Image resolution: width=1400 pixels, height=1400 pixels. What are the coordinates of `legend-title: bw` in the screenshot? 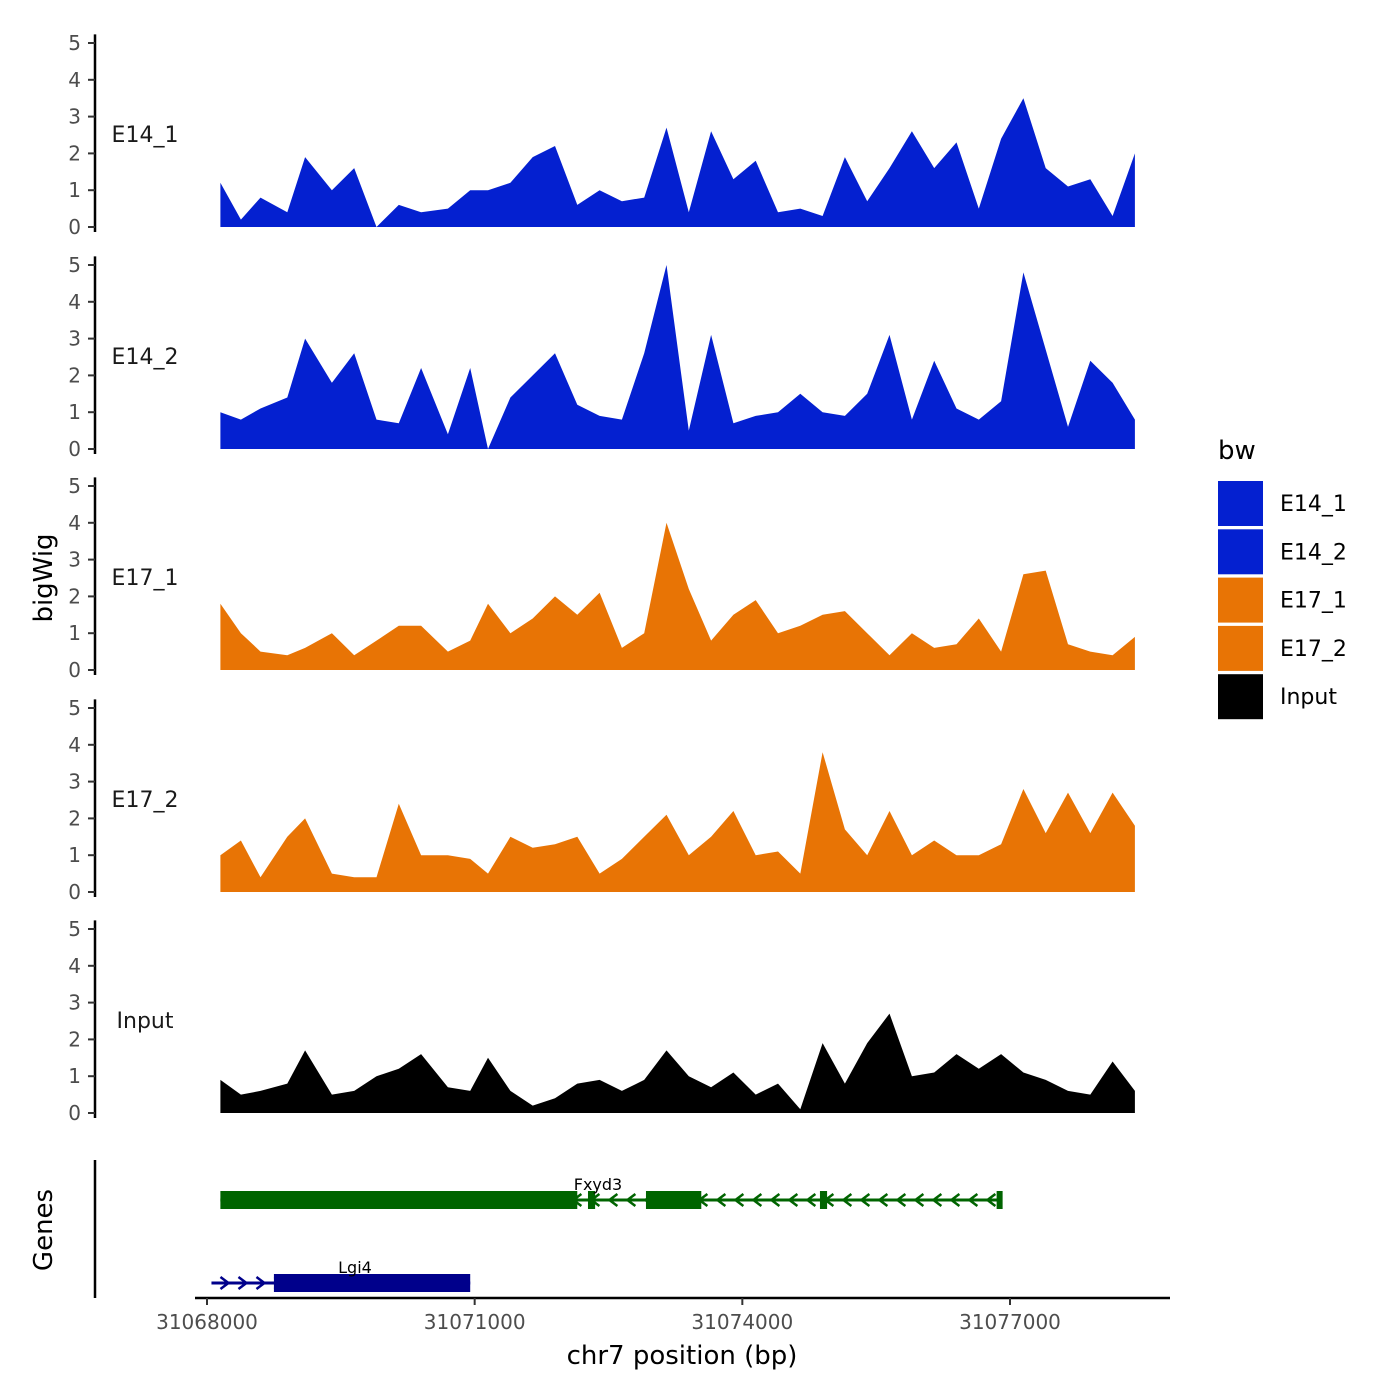 It's located at (1237, 451).